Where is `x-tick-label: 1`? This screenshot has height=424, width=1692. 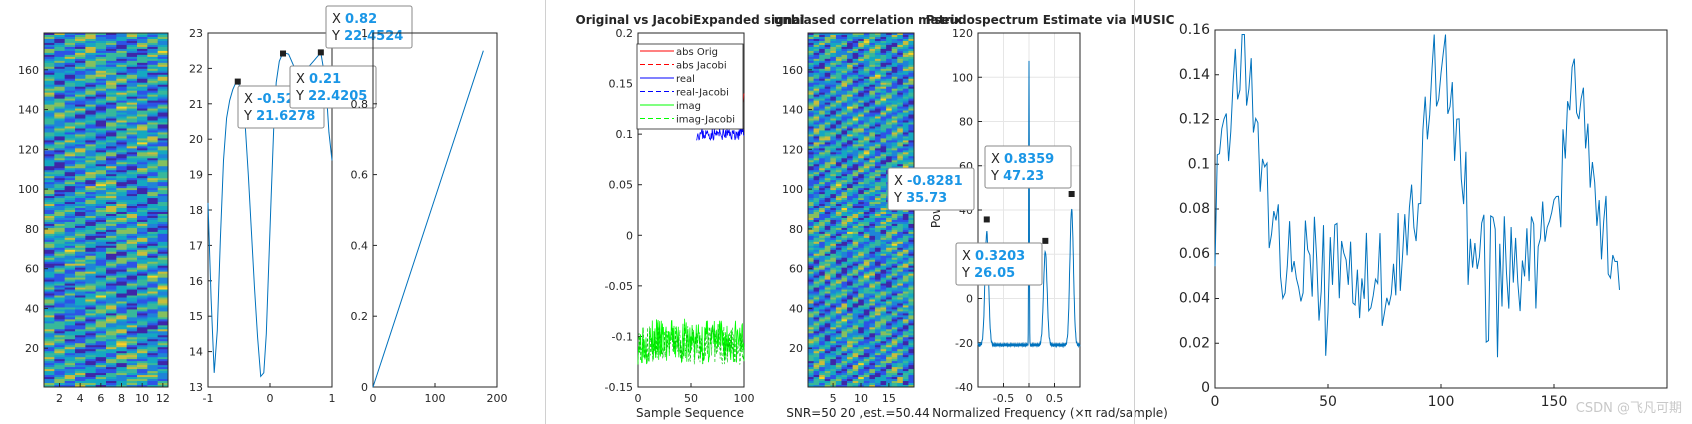
x-tick-label: 1 is located at coordinates (332, 398).